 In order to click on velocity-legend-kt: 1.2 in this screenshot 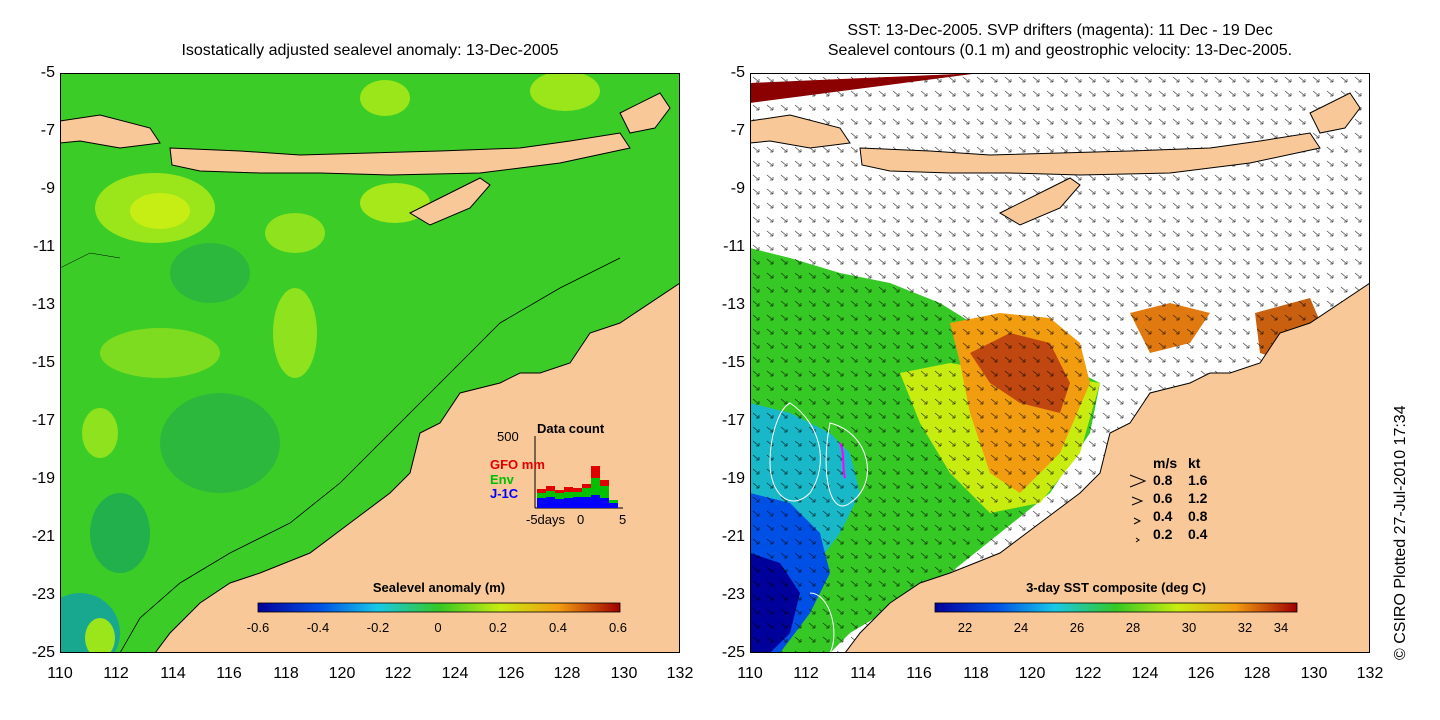, I will do `click(1198, 498)`.